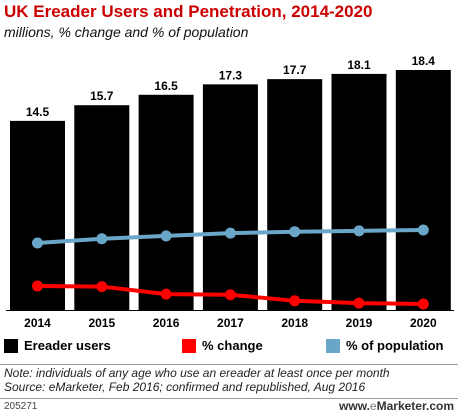 The height and width of the screenshot is (416, 458). I want to click on change-point-2018, so click(295, 301).